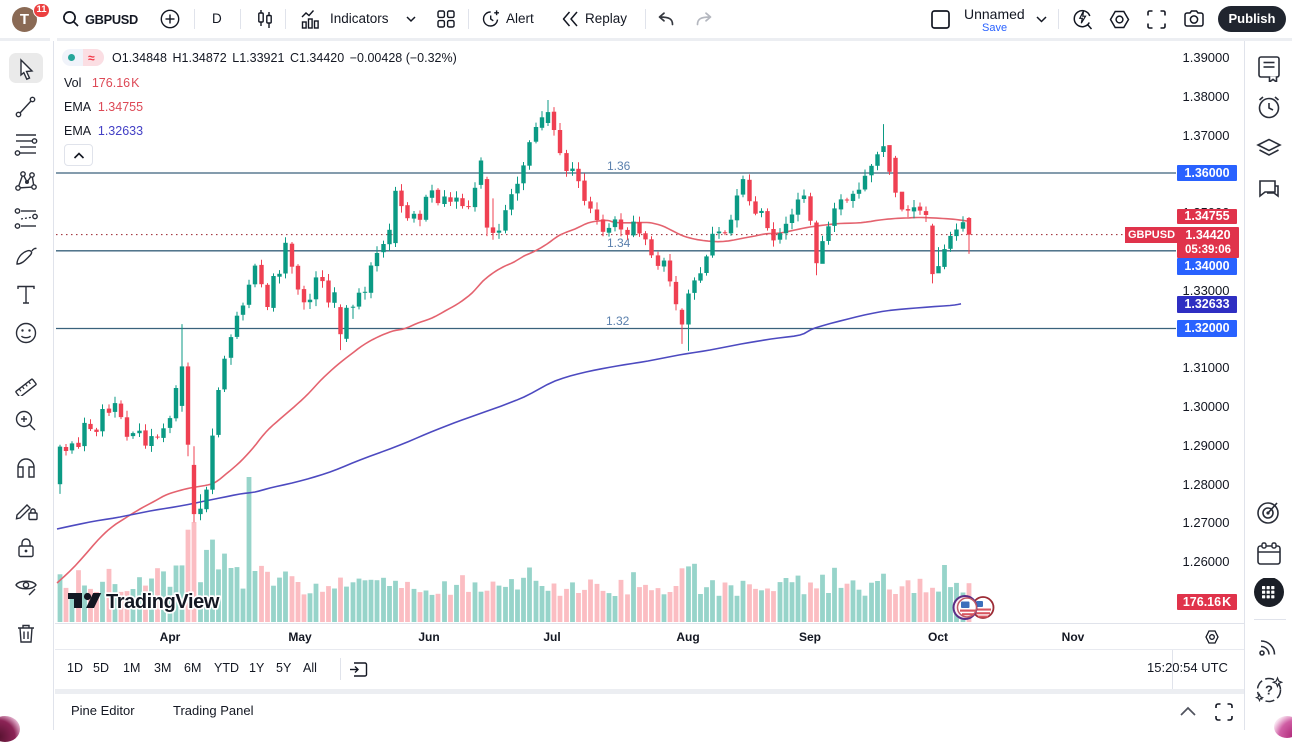 The height and width of the screenshot is (742, 1292). I want to click on svg-text: TradingView, so click(163, 602).